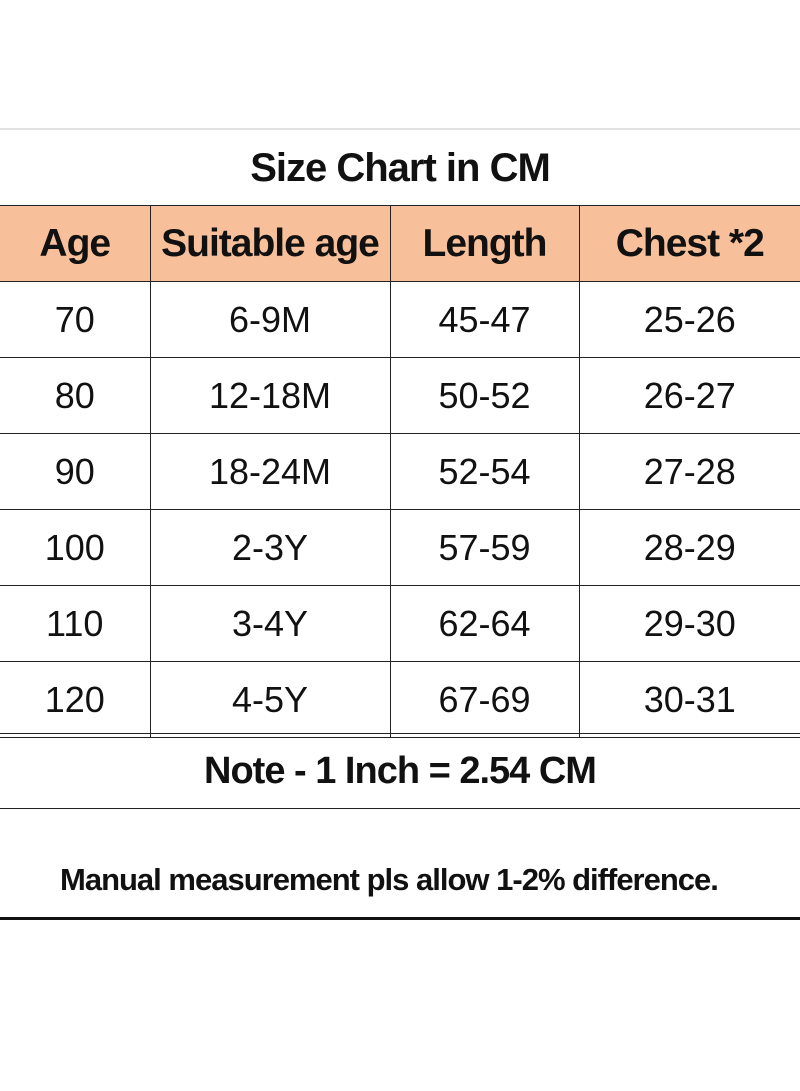 This screenshot has width=800, height=1091. Describe the element at coordinates (689, 699) in the screenshot. I see `cell-chest: 30-31` at that location.